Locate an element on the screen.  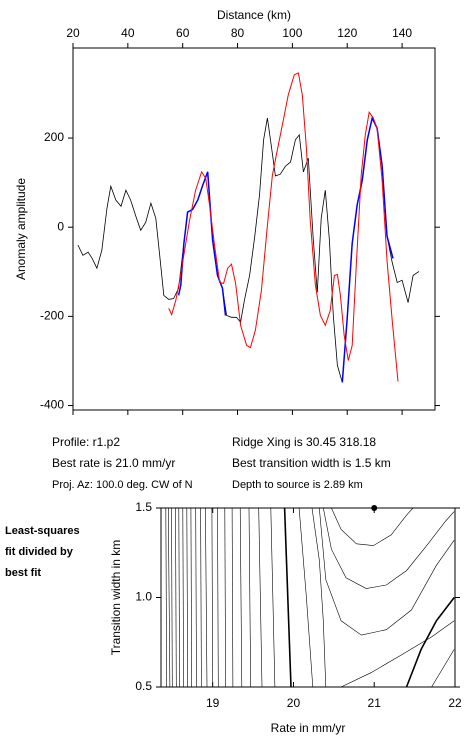
y-tick-label: 0 is located at coordinates (60, 226).